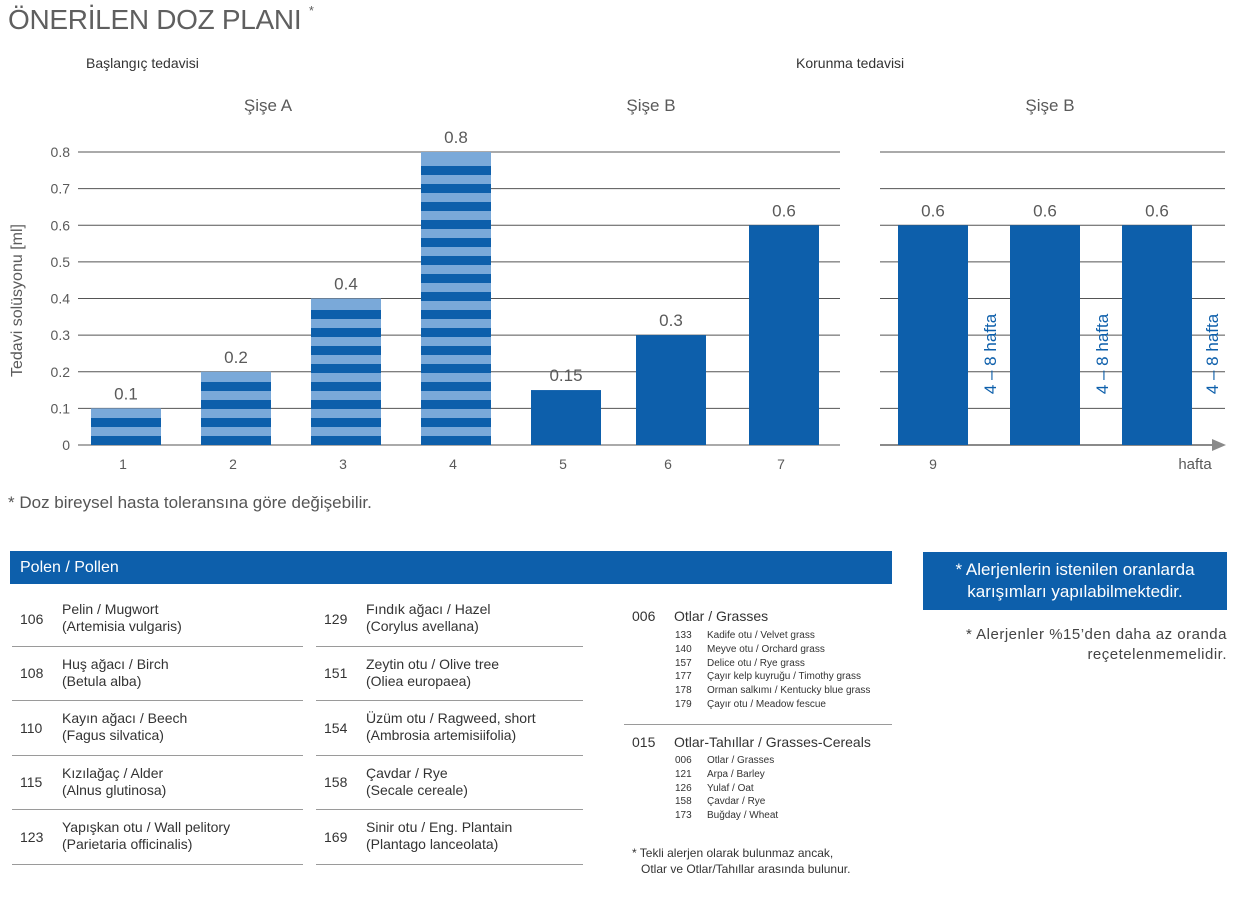 This screenshot has height=897, width=1247. Describe the element at coordinates (32, 673) in the screenshot. I see `pollen-code: 108` at that location.